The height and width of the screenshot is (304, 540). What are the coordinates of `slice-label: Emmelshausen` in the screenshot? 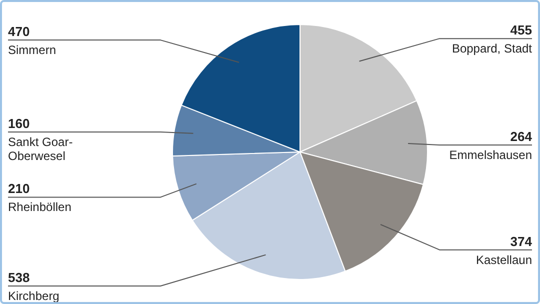 It's located at (490, 155).